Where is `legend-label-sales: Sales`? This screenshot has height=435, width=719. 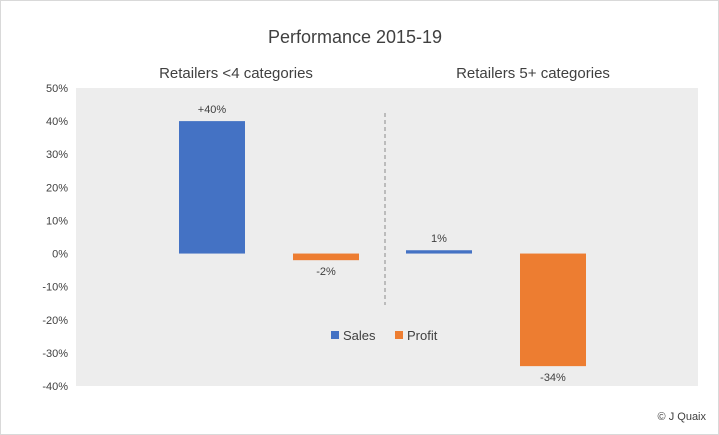
legend-label-sales: Sales is located at coordinates (359, 335).